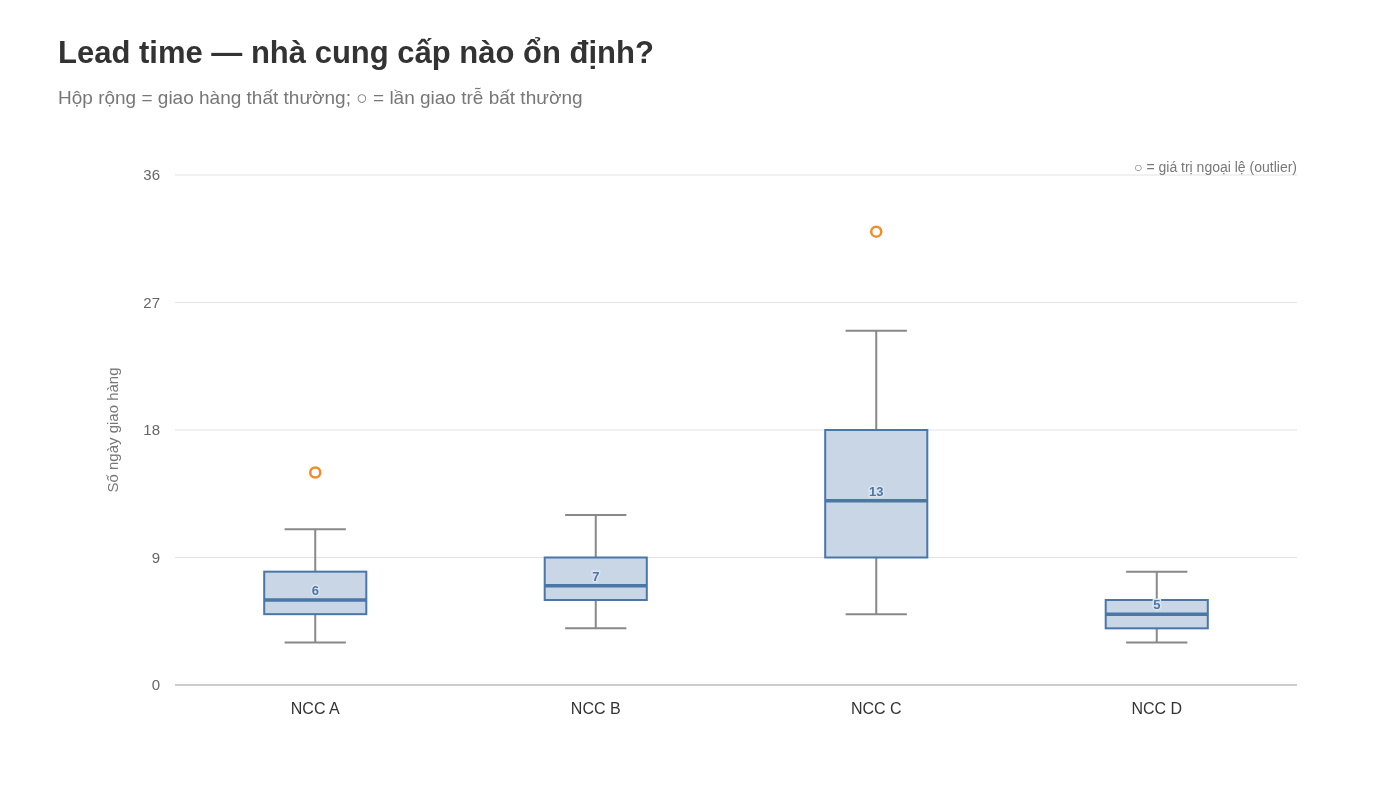 This screenshot has height=787, width=1400. I want to click on y-tick-label: 36, so click(151, 174).